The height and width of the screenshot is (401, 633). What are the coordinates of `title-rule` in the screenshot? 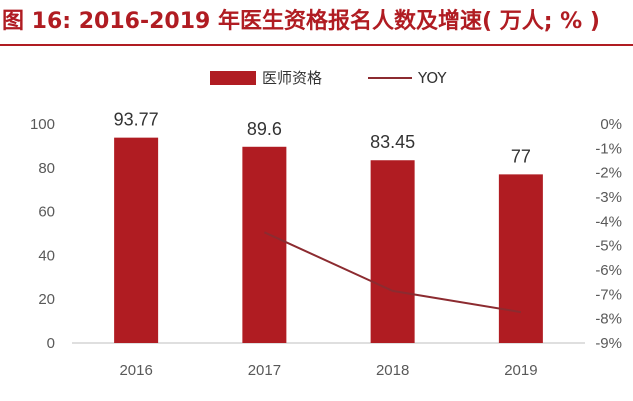 It's located at (316, 45).